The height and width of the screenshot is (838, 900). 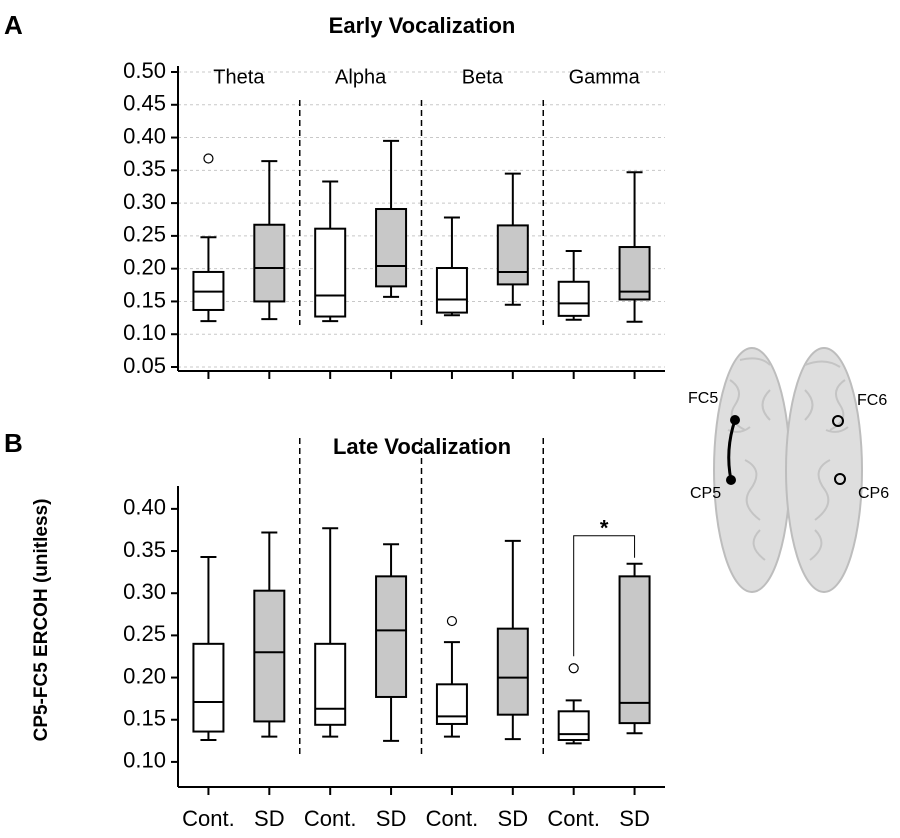 I want to click on y-tick-label: 0.50, so click(x=144, y=70).